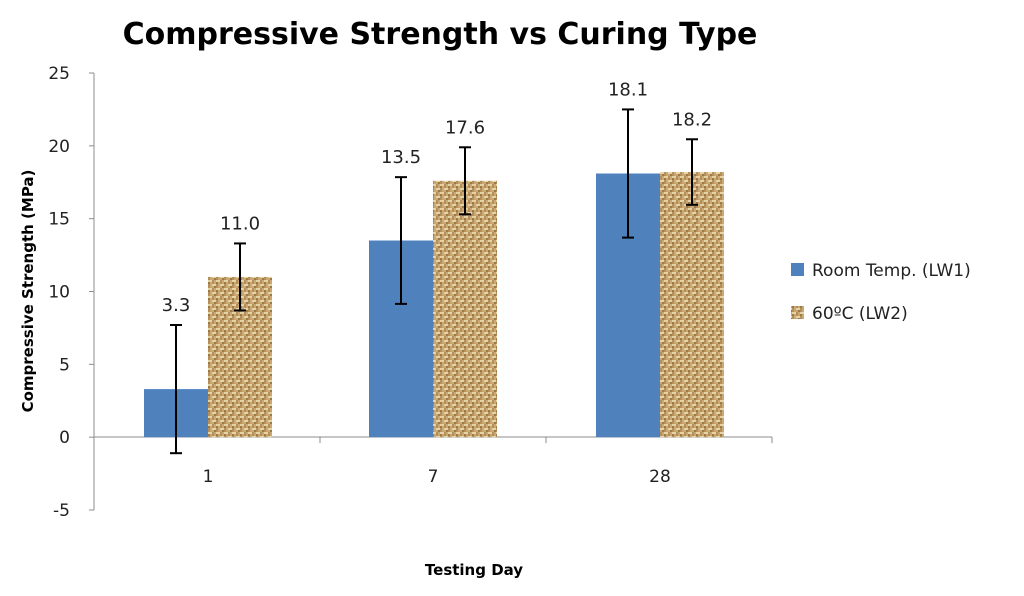 This screenshot has width=1024, height=596. What do you see at coordinates (660, 477) in the screenshot?
I see `x-tick-label: 28` at bounding box center [660, 477].